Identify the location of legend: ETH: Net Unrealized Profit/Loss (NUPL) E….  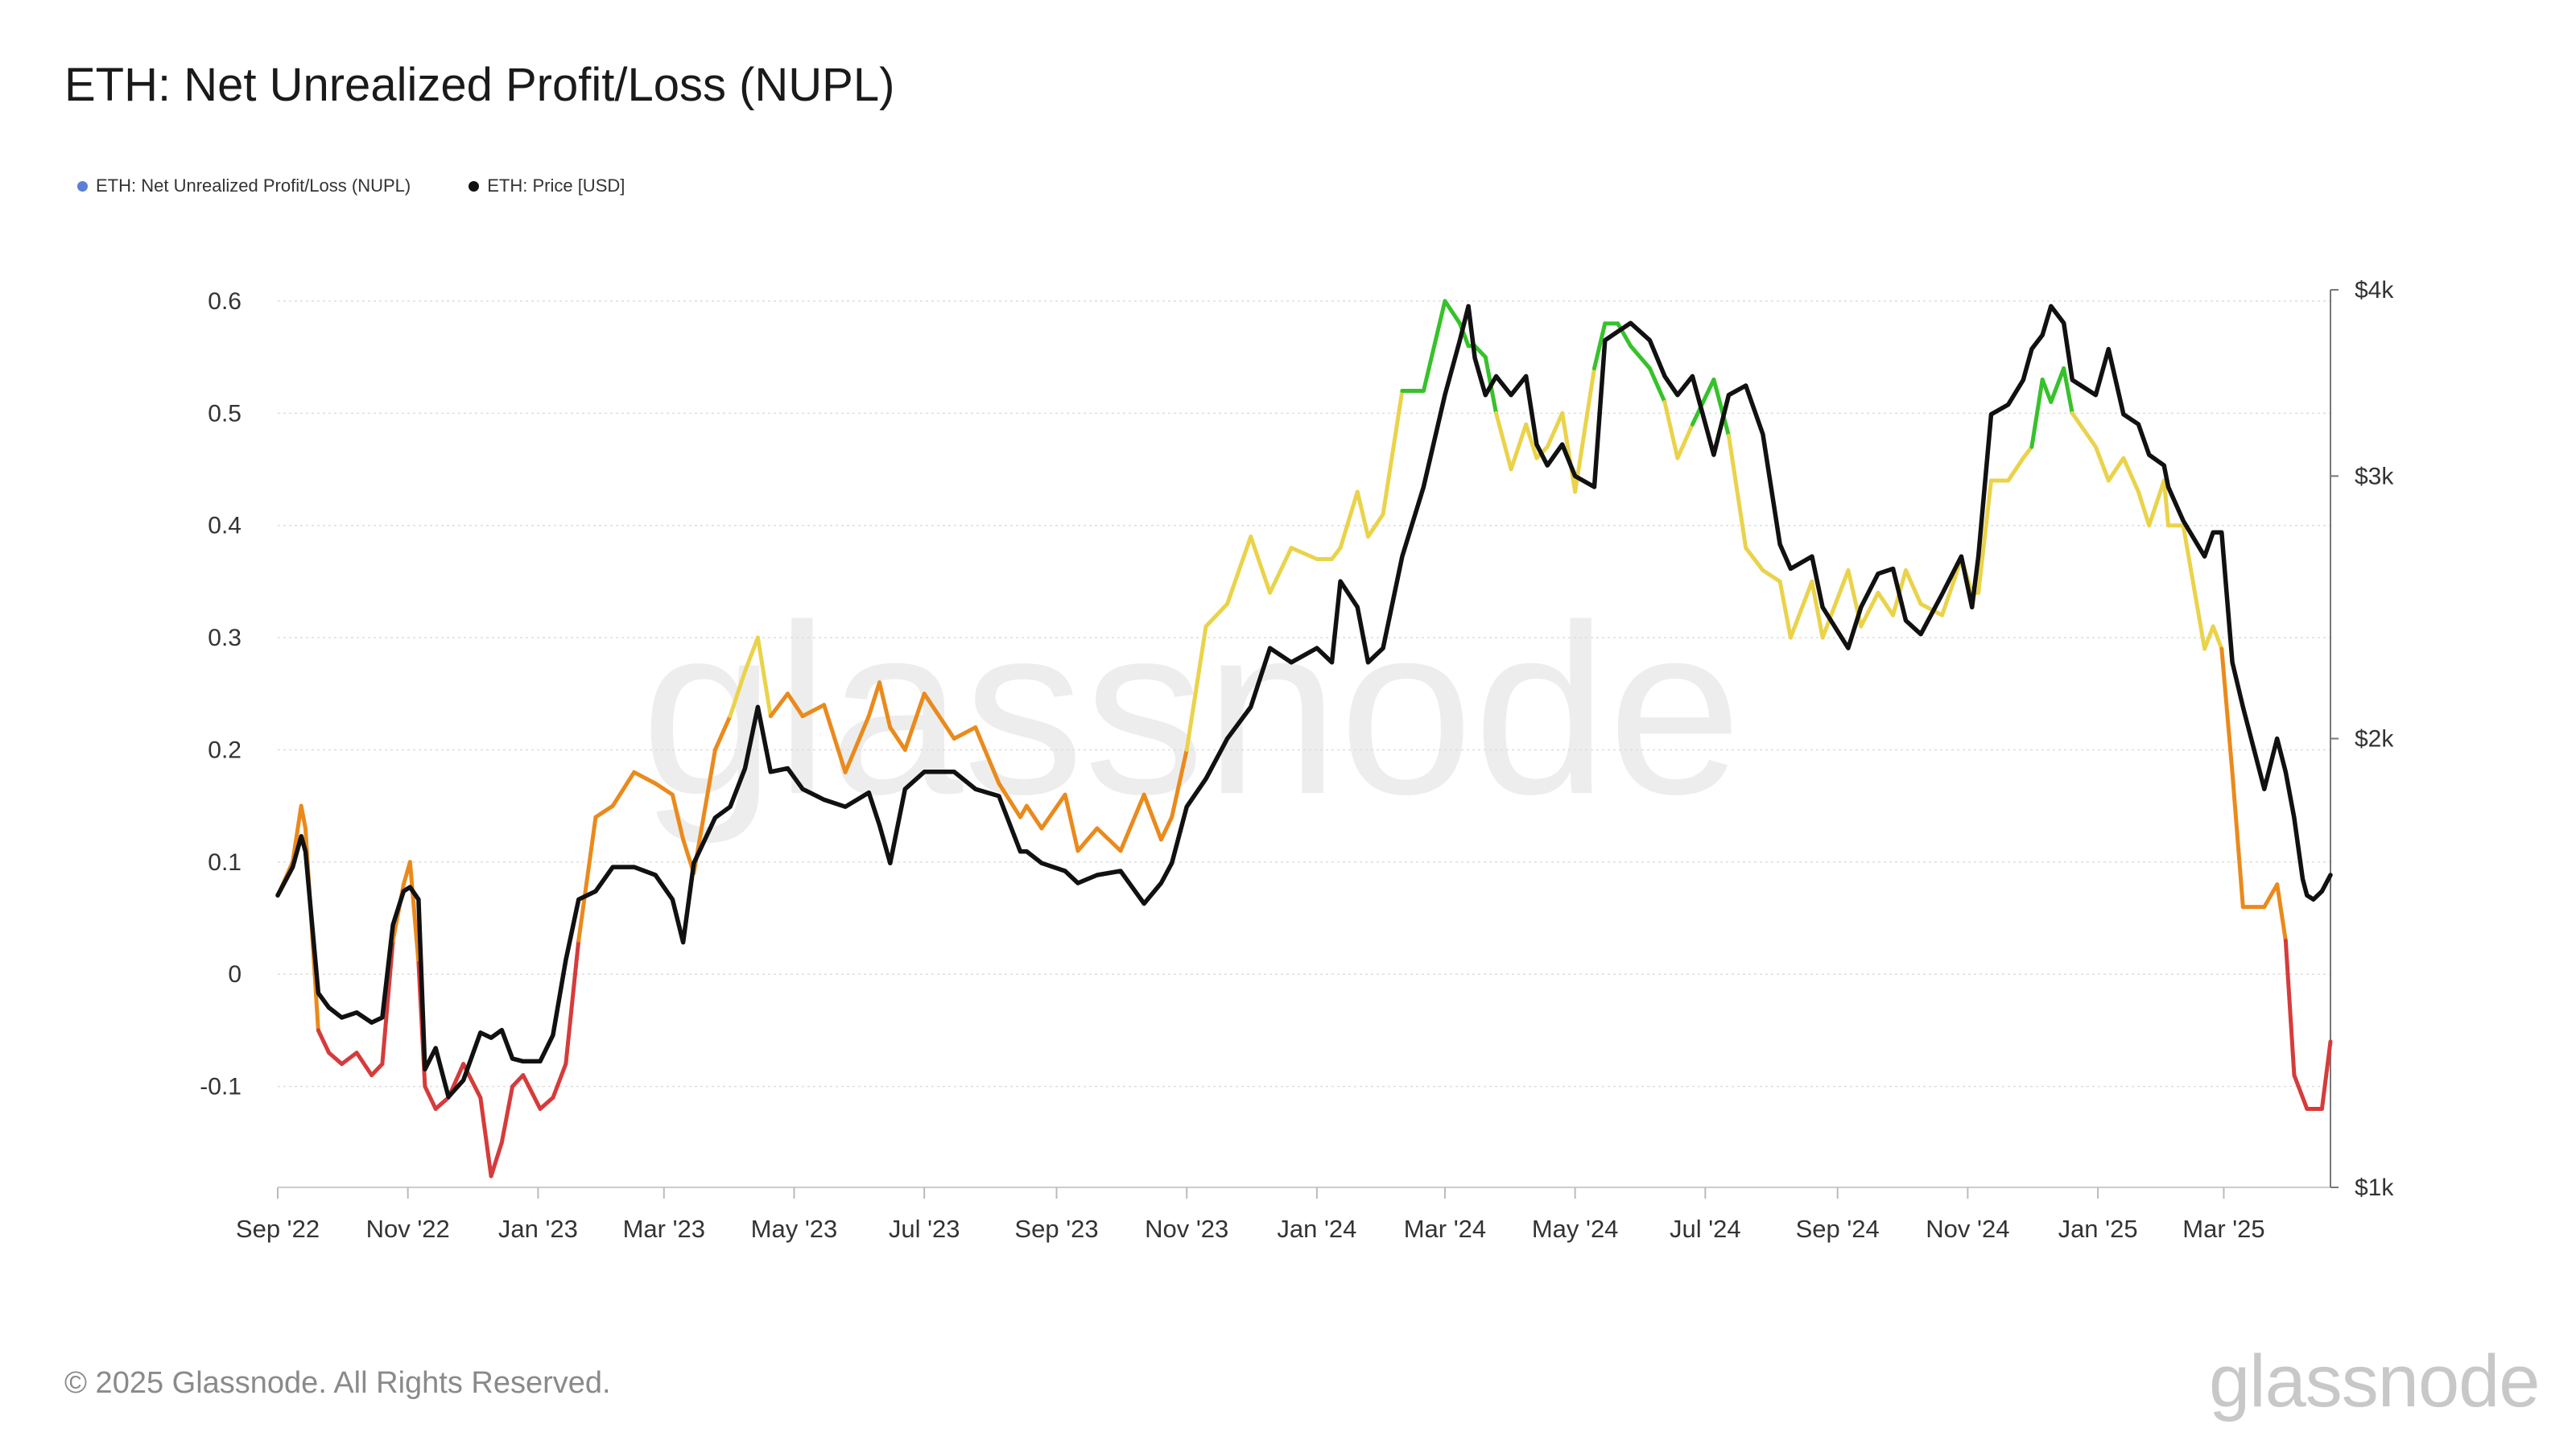
(351, 185).